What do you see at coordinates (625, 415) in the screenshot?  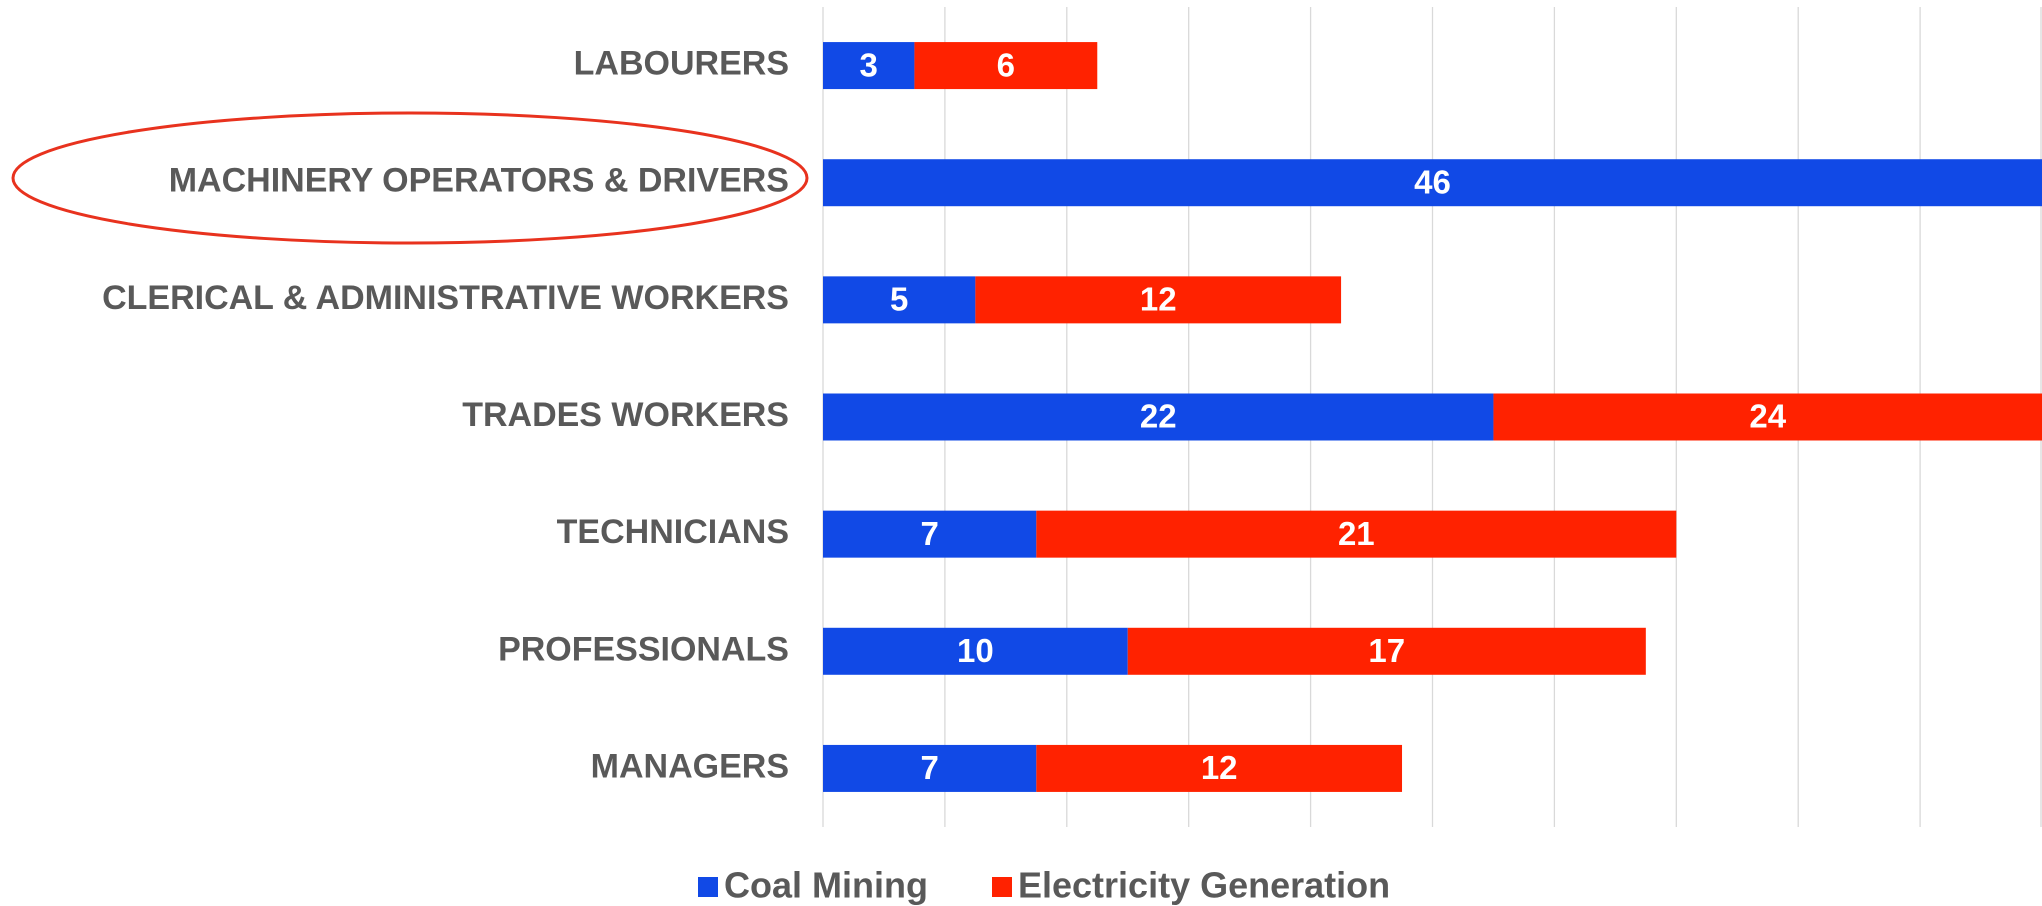 I see `category-label: TRADES WORKERS` at bounding box center [625, 415].